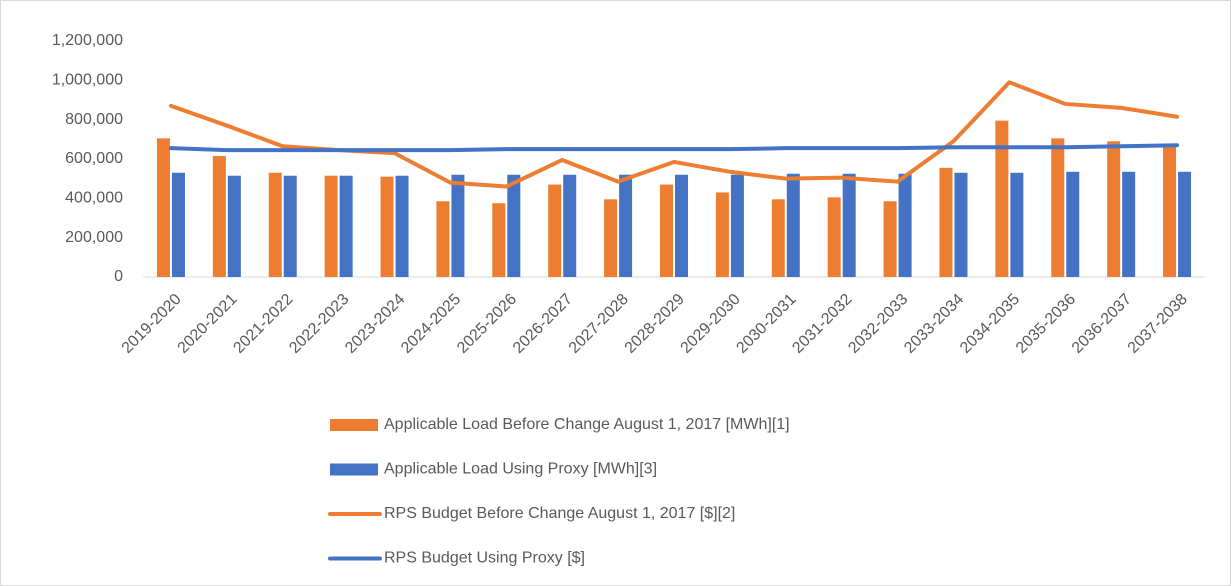  What do you see at coordinates (94, 119) in the screenshot?
I see `y-tick-label: 800,000` at bounding box center [94, 119].